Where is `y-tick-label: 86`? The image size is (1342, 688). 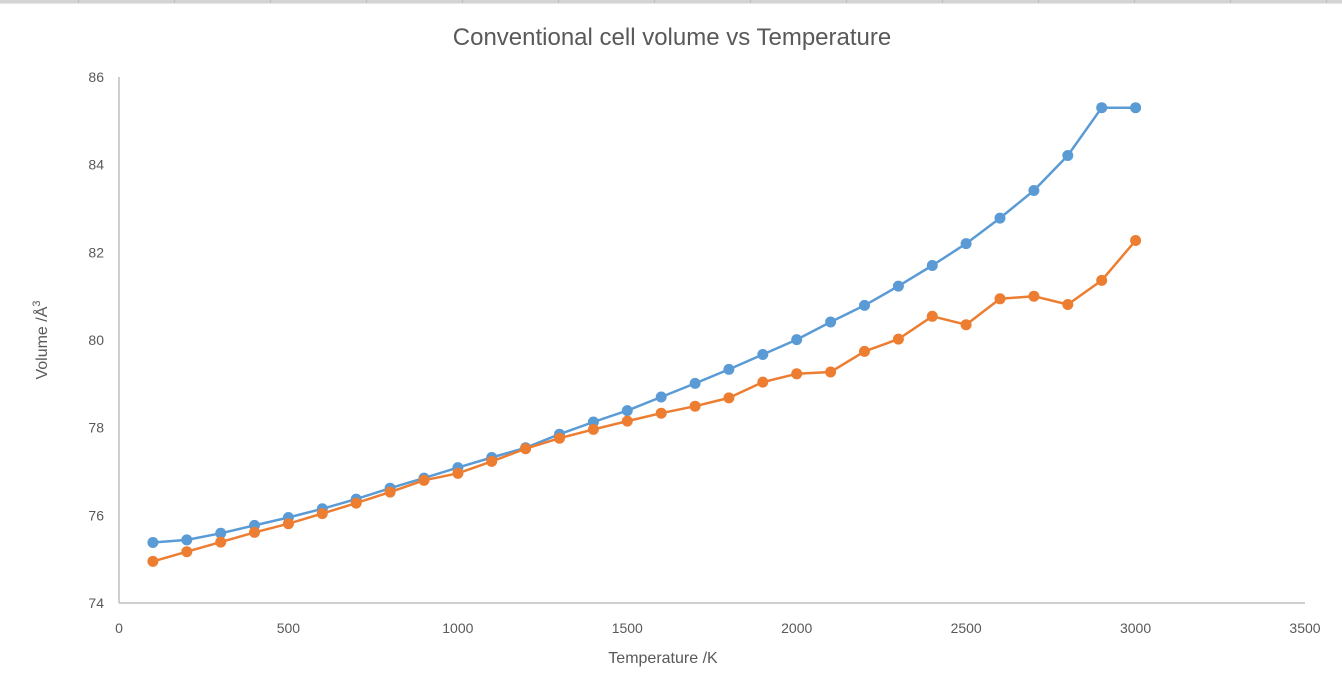 y-tick-label: 86 is located at coordinates (96, 77).